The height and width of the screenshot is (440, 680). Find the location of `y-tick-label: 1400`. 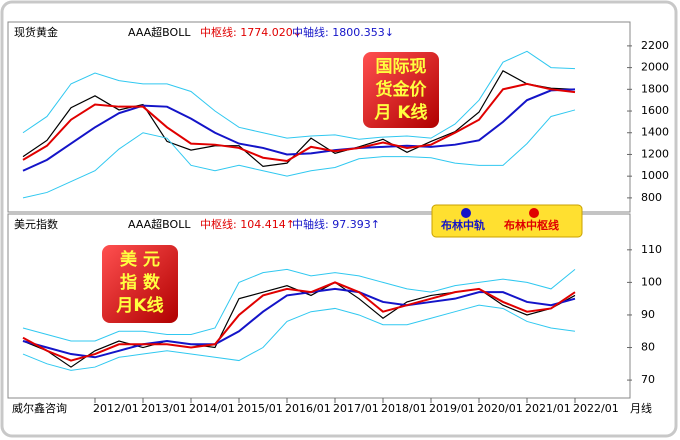

y-tick-label: 1400 is located at coordinates (655, 132).